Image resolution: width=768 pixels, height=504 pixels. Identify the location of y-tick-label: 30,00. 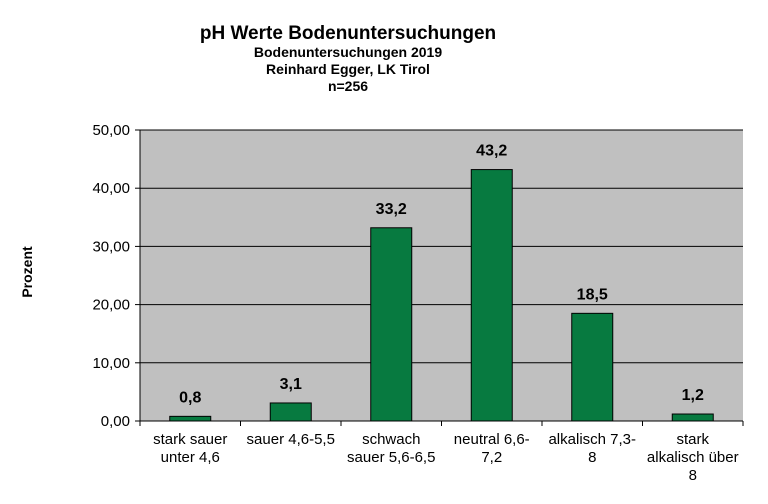
(111, 246).